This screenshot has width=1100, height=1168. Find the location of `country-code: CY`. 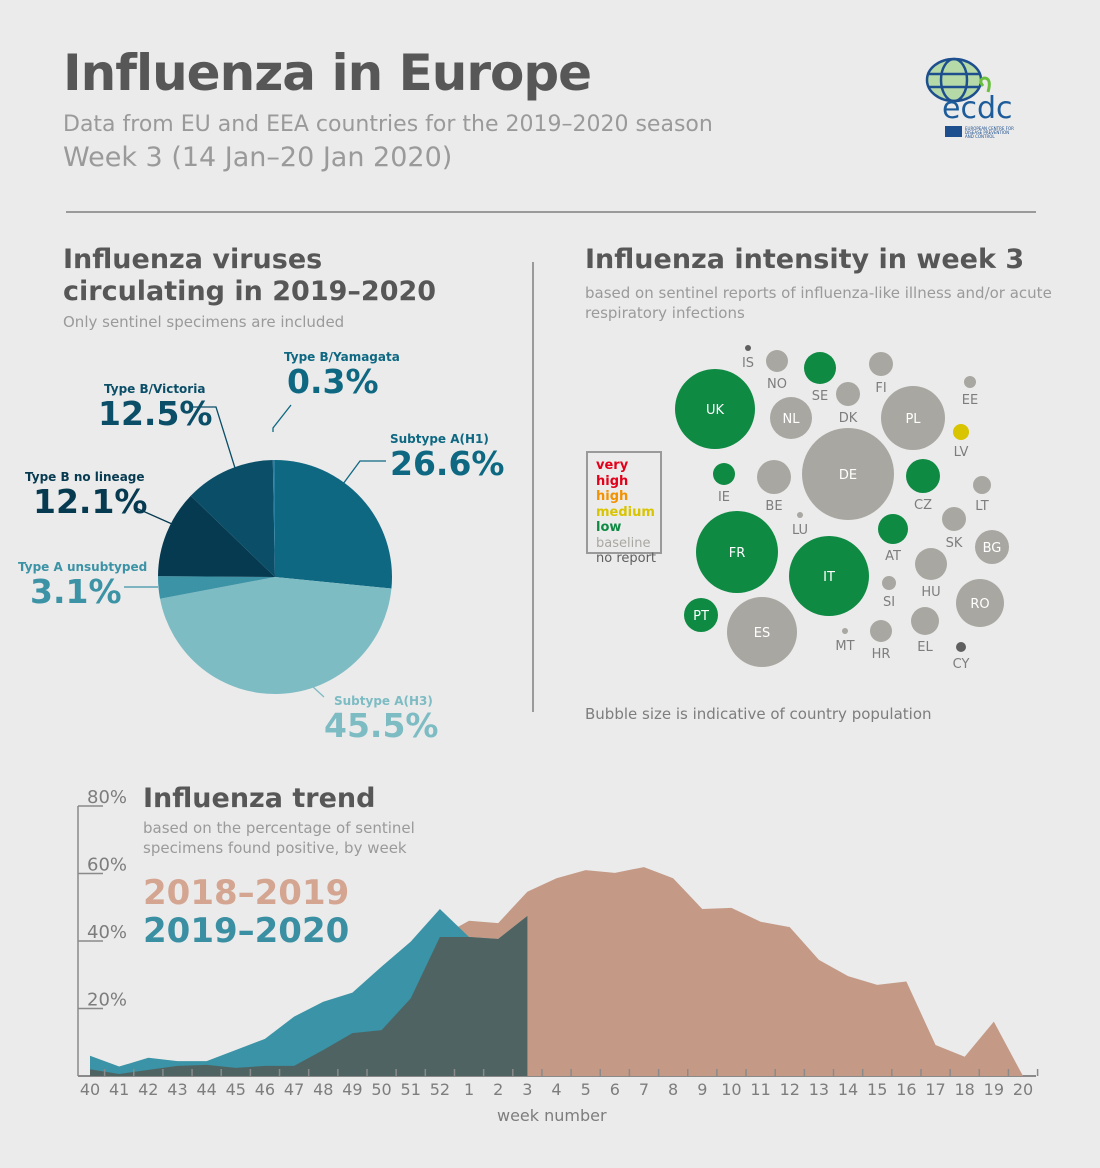

country-code: CY is located at coordinates (961, 664).